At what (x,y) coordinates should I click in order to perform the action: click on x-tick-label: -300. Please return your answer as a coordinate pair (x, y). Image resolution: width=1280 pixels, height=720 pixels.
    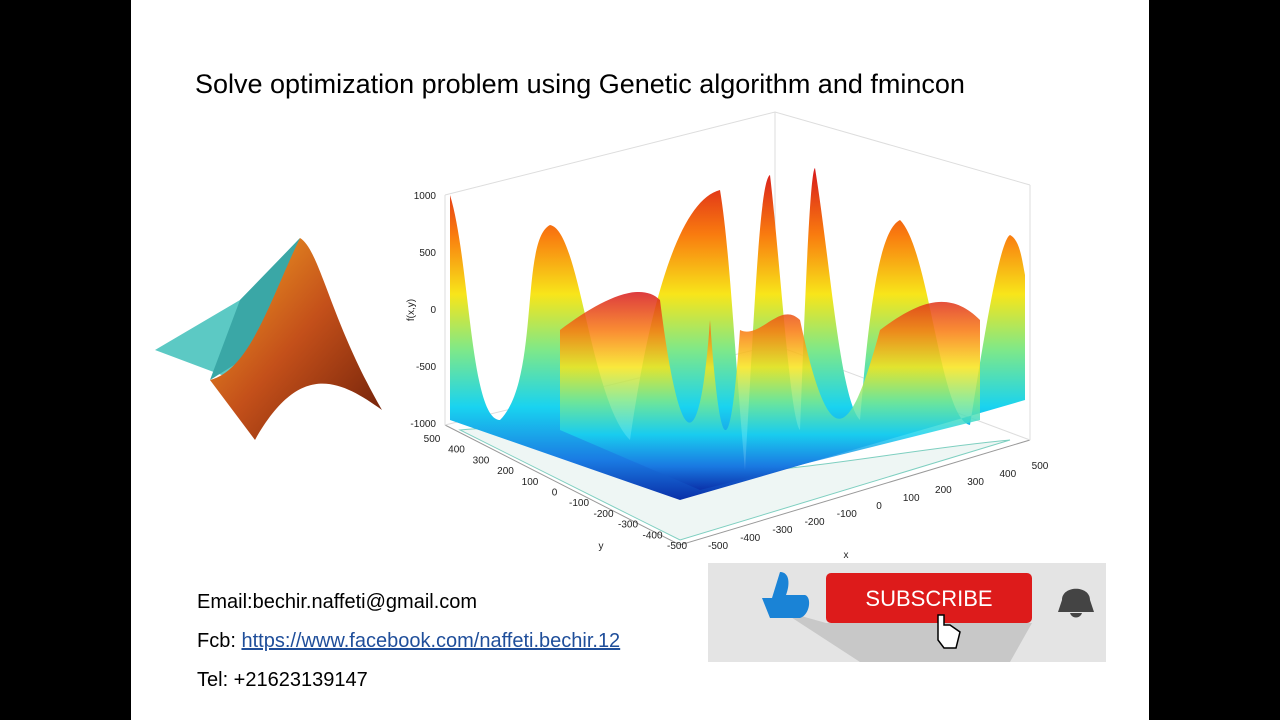
    Looking at the image, I should click on (782, 530).